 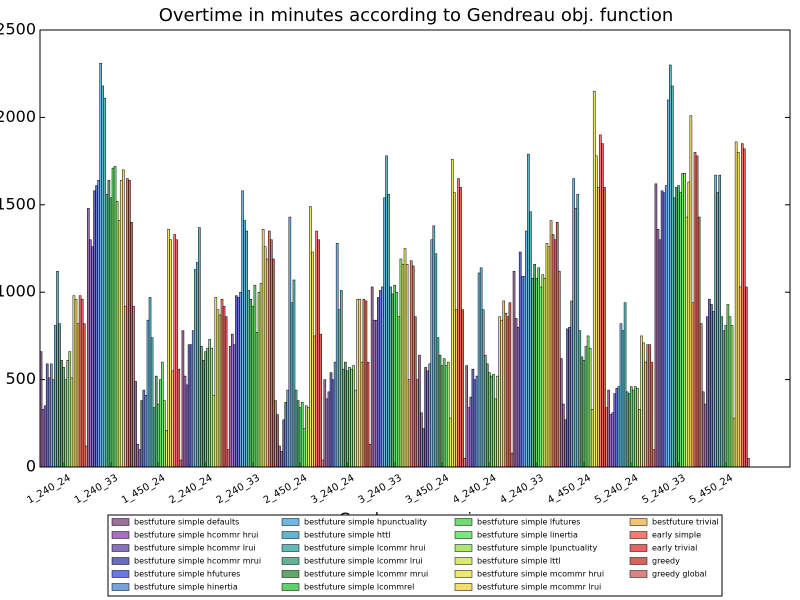 What do you see at coordinates (187, 574) in the screenshot?
I see `legend-label: bestfuture simple hfutures` at bounding box center [187, 574].